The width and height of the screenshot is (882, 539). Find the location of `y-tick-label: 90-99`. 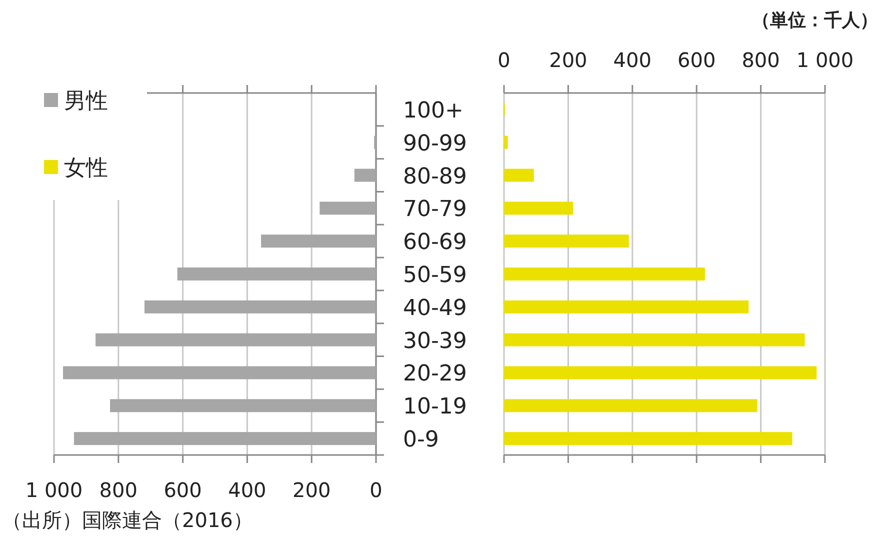

y-tick-label: 90-99 is located at coordinates (435, 143).